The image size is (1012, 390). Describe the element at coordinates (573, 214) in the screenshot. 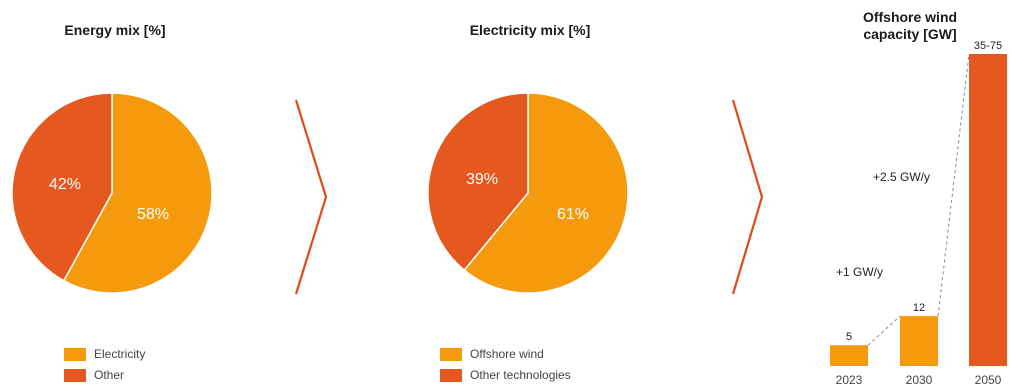

I see `pie-label-offshore-wind: 61%` at that location.